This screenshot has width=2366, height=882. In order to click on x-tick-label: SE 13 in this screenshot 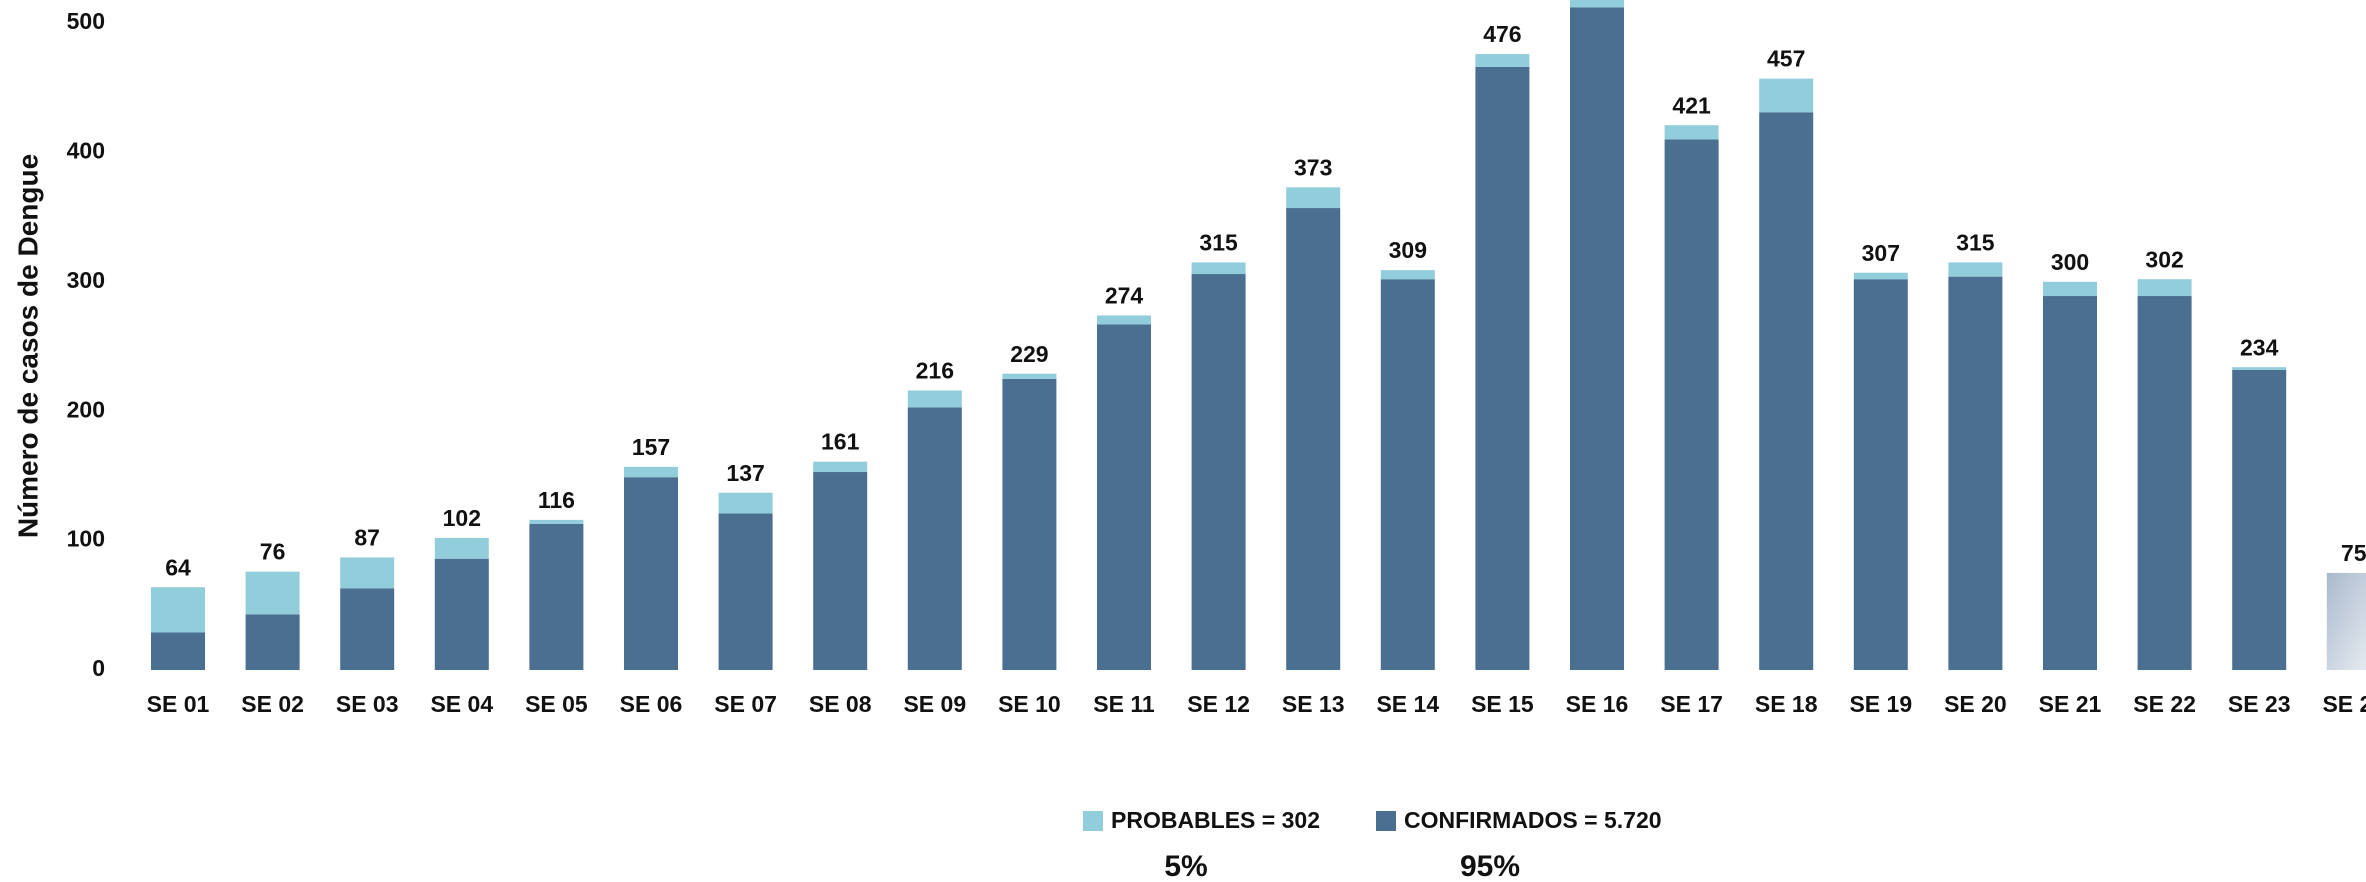, I will do `click(1313, 704)`.